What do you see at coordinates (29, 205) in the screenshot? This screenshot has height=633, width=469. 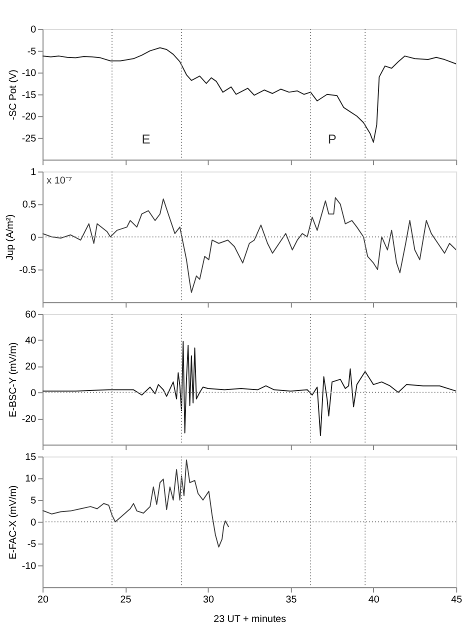 I see `y-tick-label: 0.5` at bounding box center [29, 205].